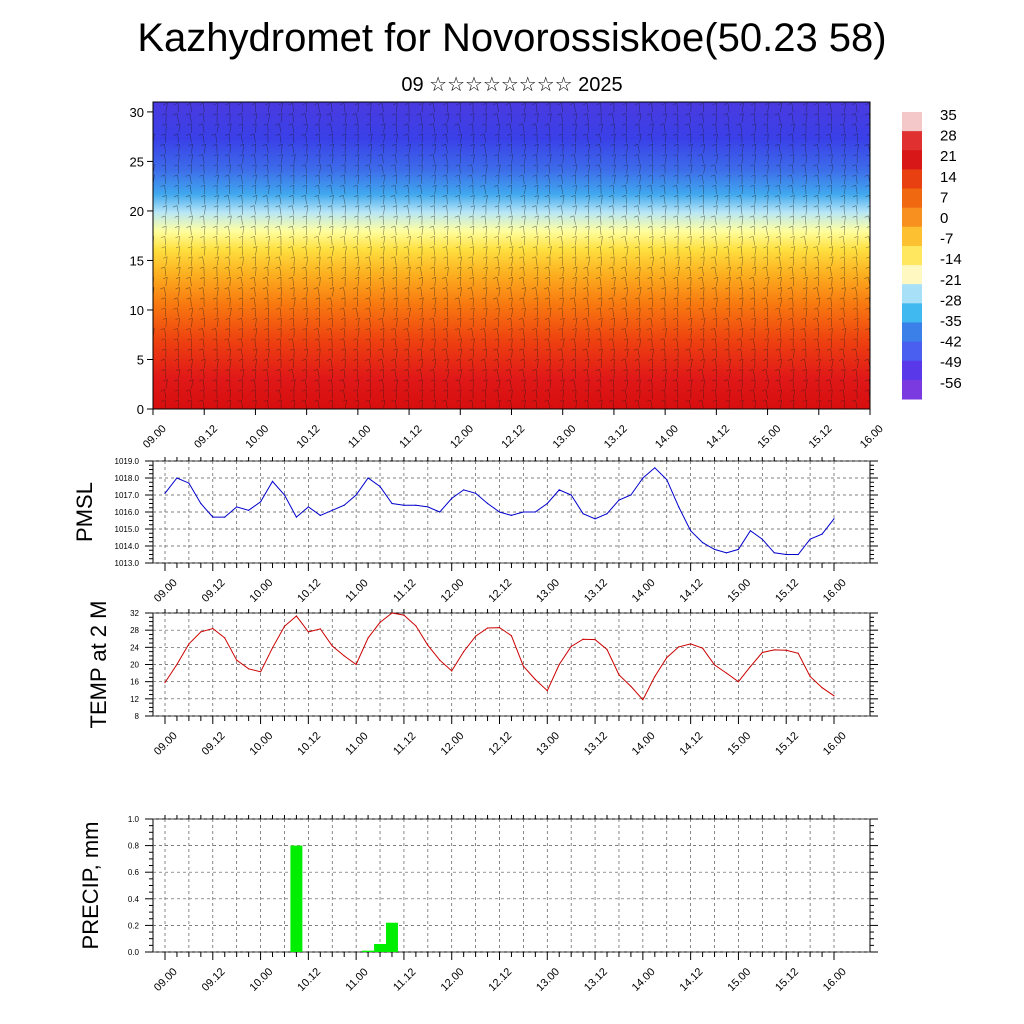  I want to click on y-tick-label: 1019.0, so click(127, 461).